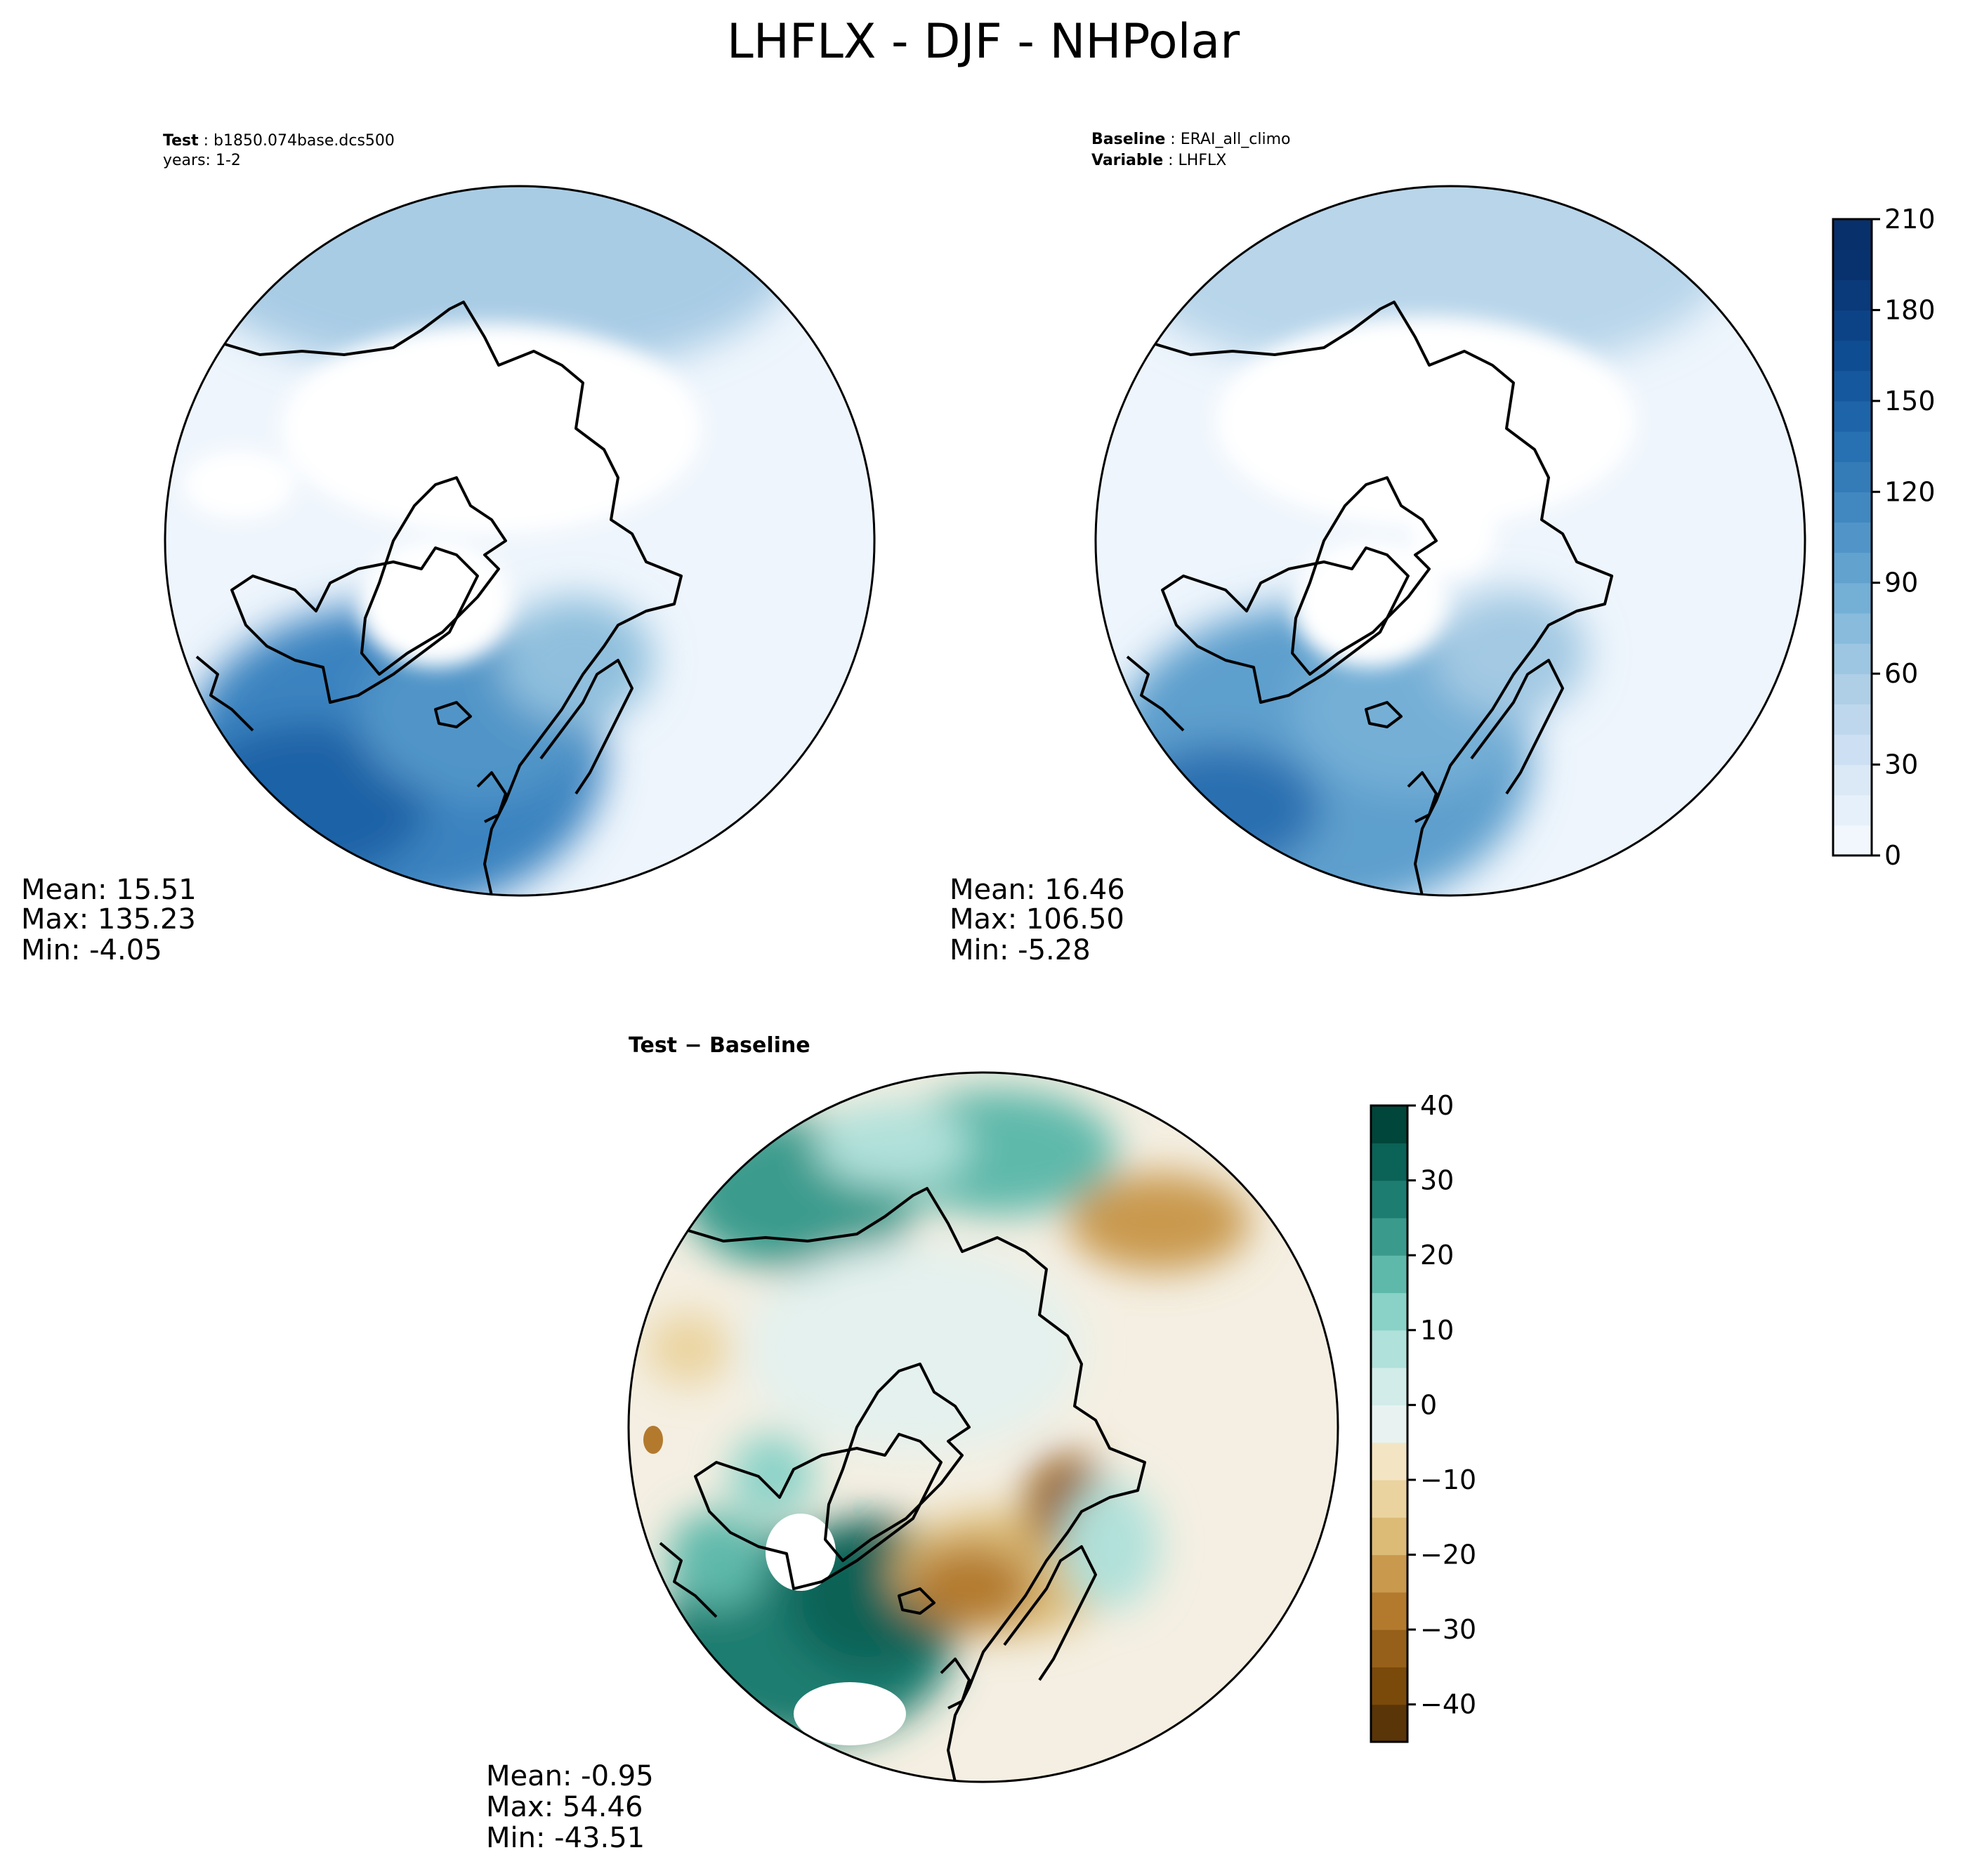 The width and height of the screenshot is (1963, 1876). What do you see at coordinates (570, 1776) in the screenshot?
I see `diff-stat-mean: Mean: -0.95` at bounding box center [570, 1776].